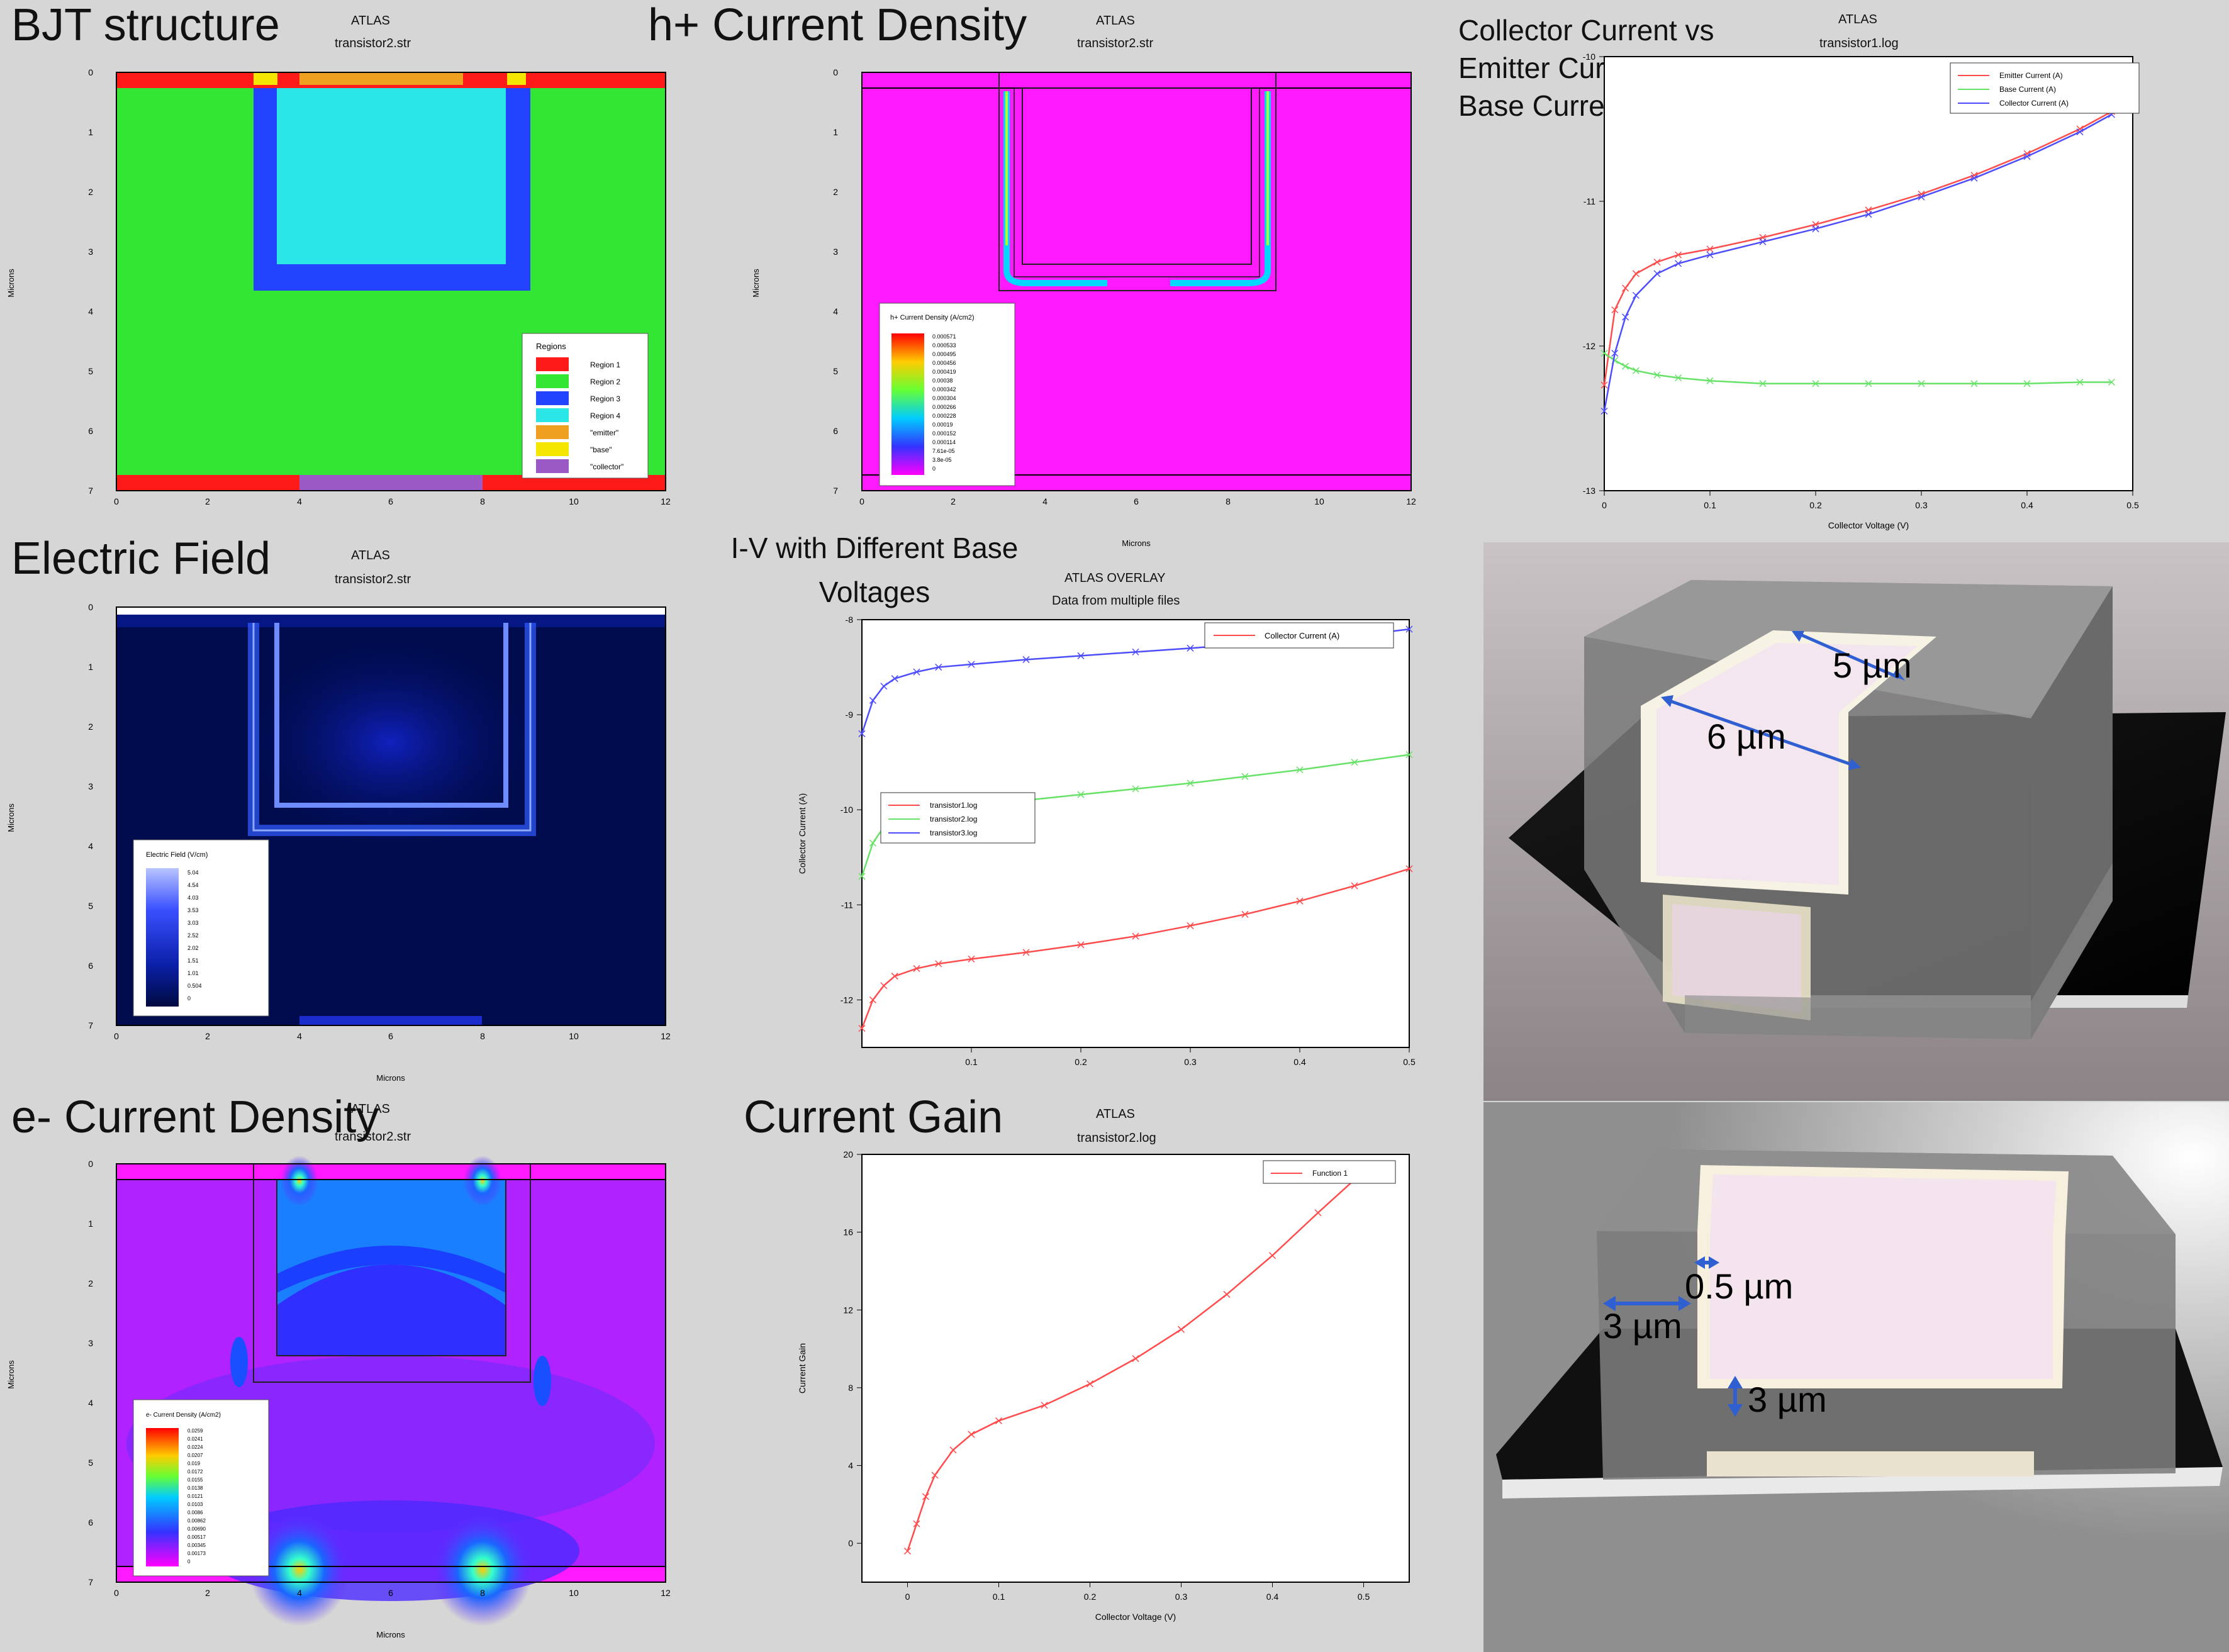 This screenshot has height=1652, width=2229. Describe the element at coordinates (874, 570) in the screenshot. I see `iv-title: I-V with Different Base Voltages` at that location.